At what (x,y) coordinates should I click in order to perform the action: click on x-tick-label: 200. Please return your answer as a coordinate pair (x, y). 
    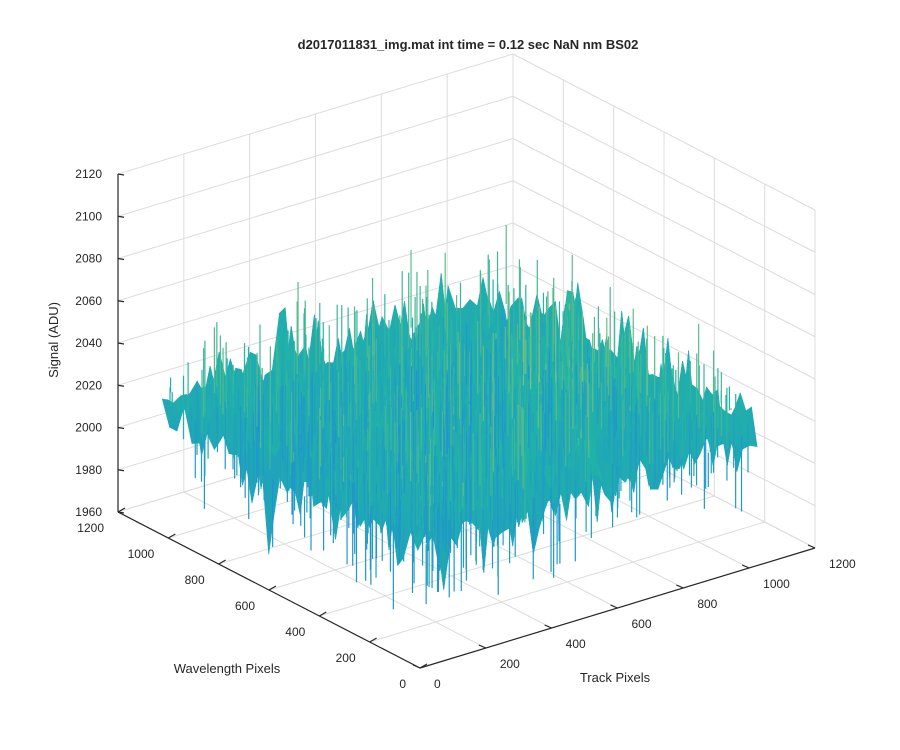
    Looking at the image, I should click on (346, 658).